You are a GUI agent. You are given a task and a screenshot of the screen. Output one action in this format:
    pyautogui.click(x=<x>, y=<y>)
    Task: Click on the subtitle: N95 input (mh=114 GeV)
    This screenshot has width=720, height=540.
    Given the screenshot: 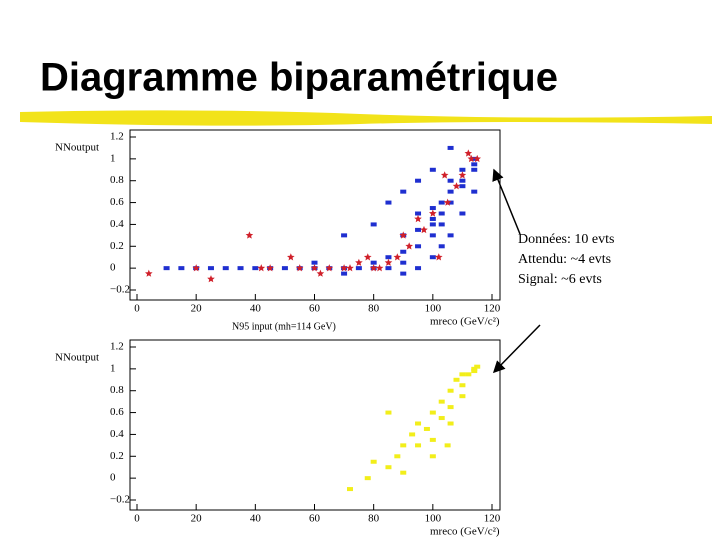 What is the action you would take?
    pyautogui.click(x=284, y=326)
    